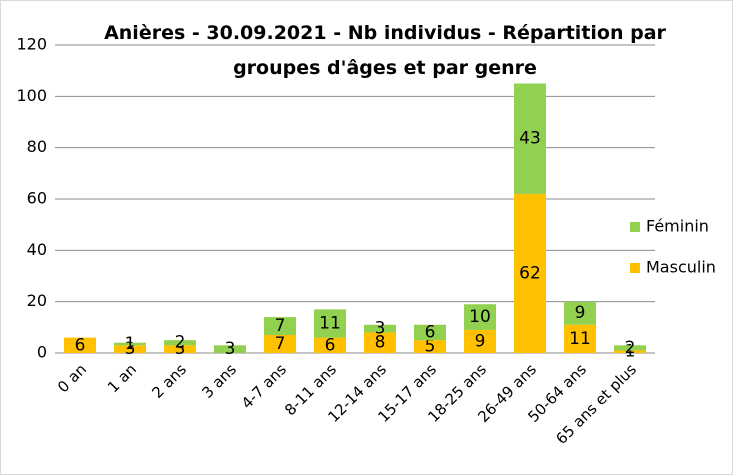 Image resolution: width=734 pixels, height=476 pixels. Describe the element at coordinates (37, 198) in the screenshot. I see `y-tick-label: 60` at that location.